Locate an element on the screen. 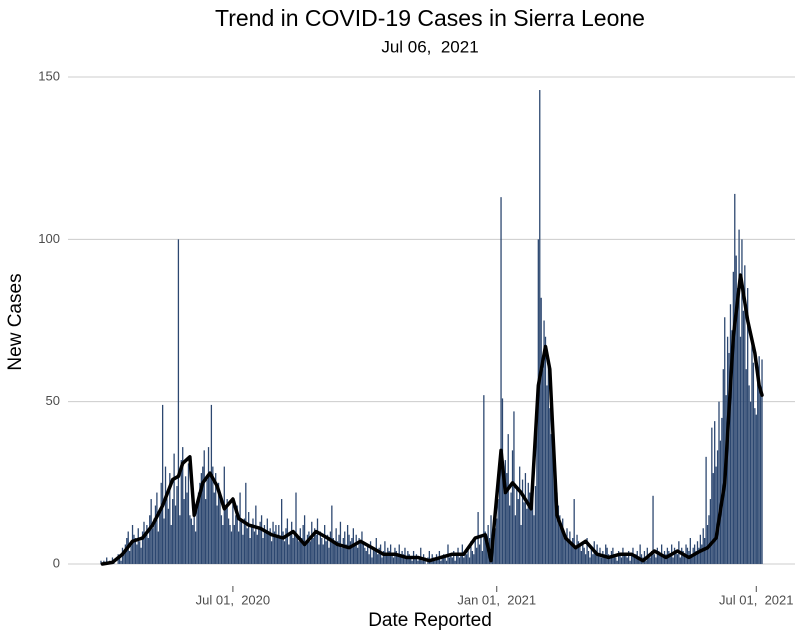 The width and height of the screenshot is (800, 640). y-tick-label: 150 is located at coordinates (49, 75).